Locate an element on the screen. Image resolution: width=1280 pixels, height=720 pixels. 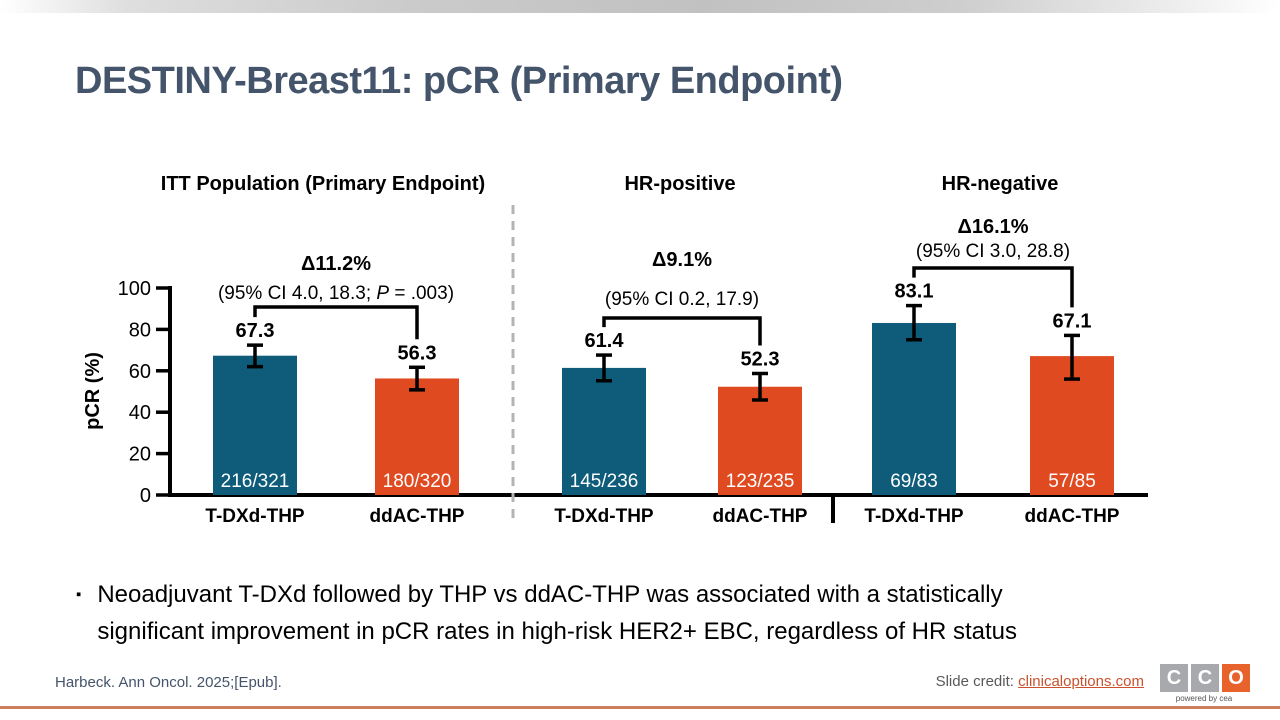
panel-header: ITT Population (Primary Endpoint) is located at coordinates (323, 184).